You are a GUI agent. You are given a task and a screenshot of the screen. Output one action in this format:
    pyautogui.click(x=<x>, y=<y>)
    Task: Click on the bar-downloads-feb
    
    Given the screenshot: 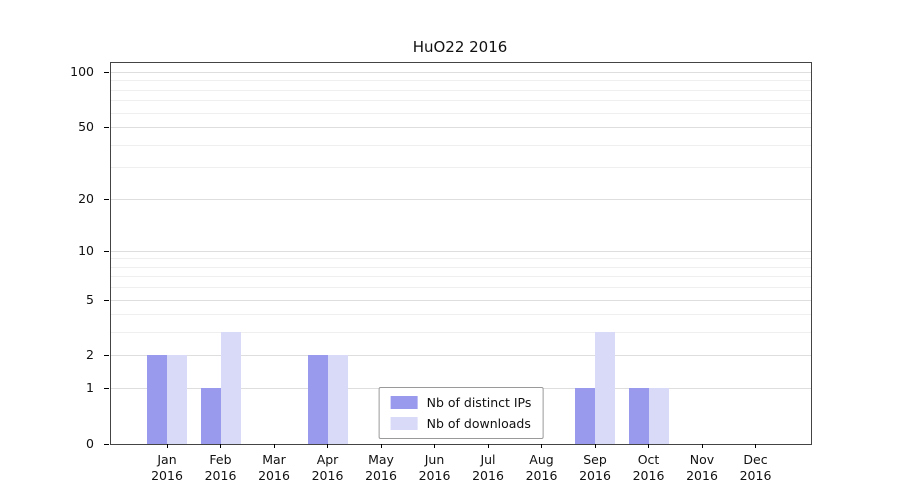 What is the action you would take?
    pyautogui.click(x=230, y=388)
    